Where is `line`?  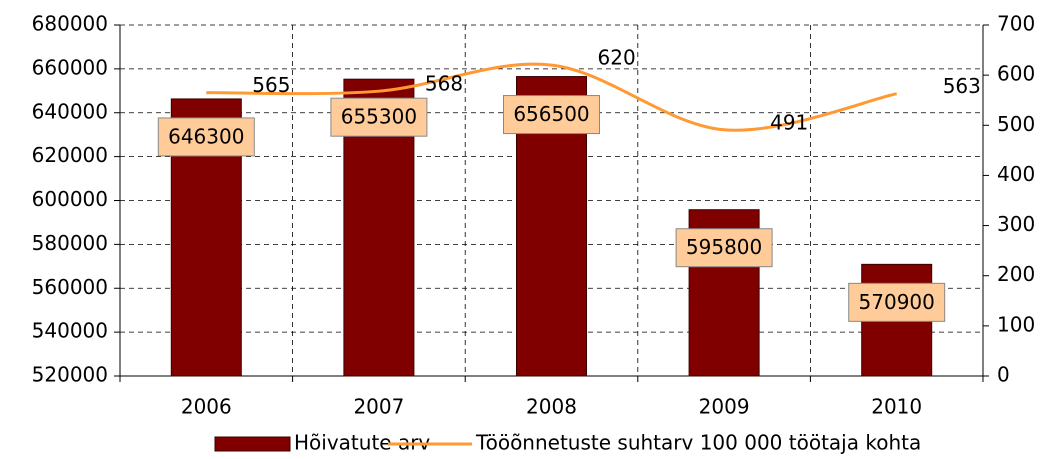 line is located at coordinates (552, 97).